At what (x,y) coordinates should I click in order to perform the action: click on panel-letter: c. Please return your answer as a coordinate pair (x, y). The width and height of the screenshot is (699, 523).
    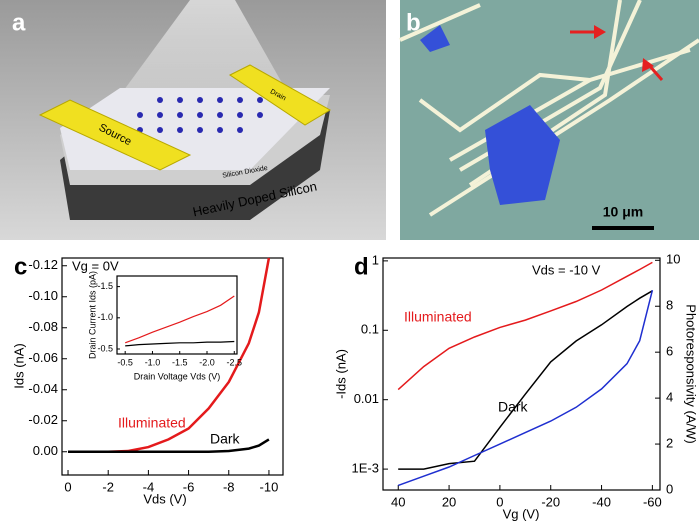
    Looking at the image, I should click on (20, 266).